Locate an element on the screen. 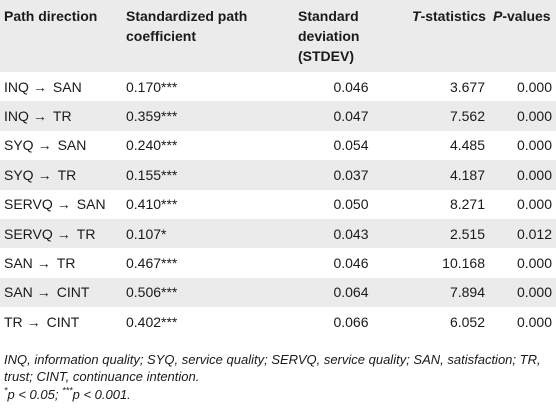  cell-stdev: 0.050 is located at coordinates (351, 204).